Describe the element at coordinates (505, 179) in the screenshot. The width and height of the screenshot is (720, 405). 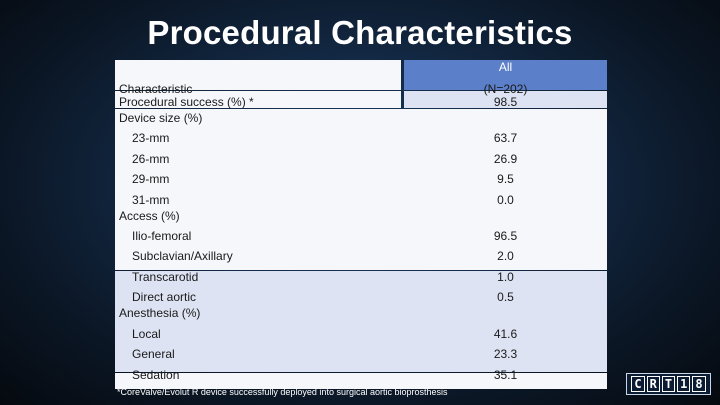
I see `row-value: 9.5` at that location.